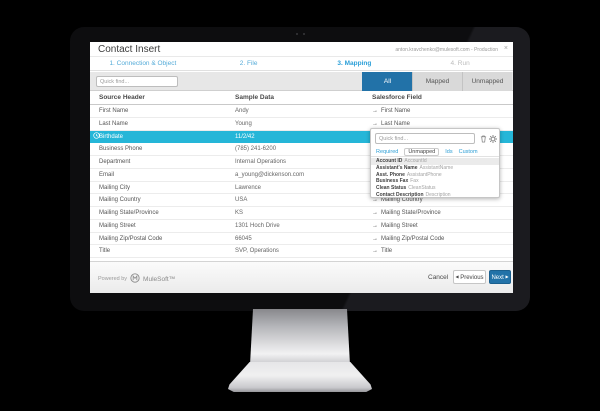  What do you see at coordinates (460, 63) in the screenshot?
I see `step-4-run: 4. Run` at bounding box center [460, 63].